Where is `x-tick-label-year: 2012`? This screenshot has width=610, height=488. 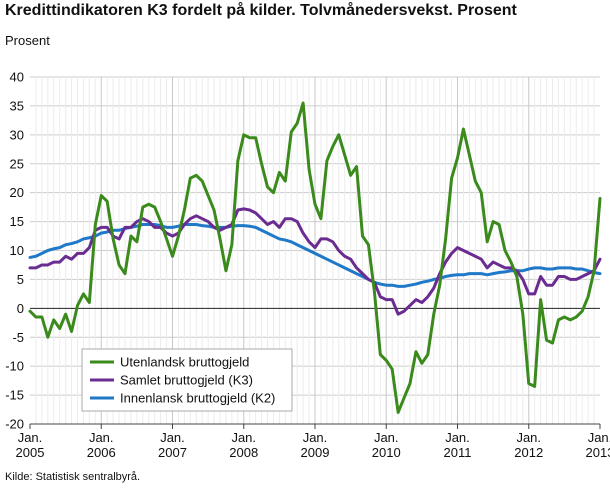
x-tick-label-year: 2012 is located at coordinates (528, 452).